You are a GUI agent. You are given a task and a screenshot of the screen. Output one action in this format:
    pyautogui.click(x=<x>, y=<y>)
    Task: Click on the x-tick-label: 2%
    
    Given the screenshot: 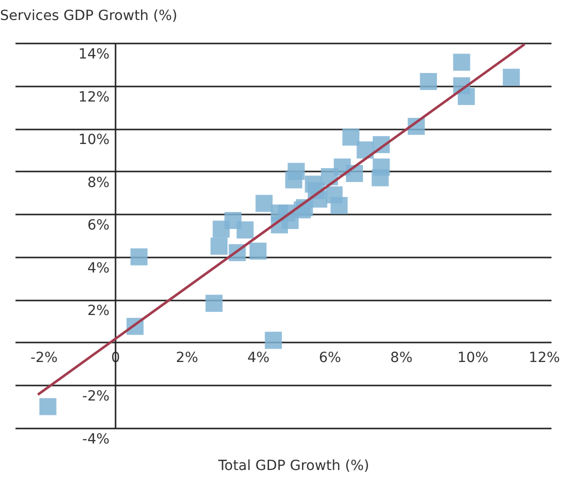 What is the action you would take?
    pyautogui.click(x=187, y=358)
    